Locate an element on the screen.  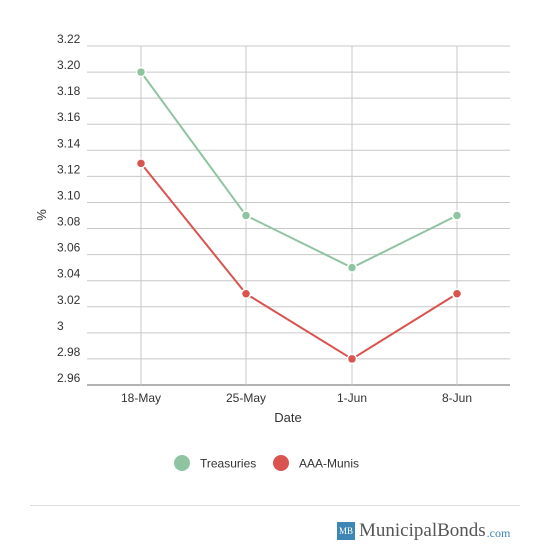
y-tick-label: 3.22 is located at coordinates (69, 39).